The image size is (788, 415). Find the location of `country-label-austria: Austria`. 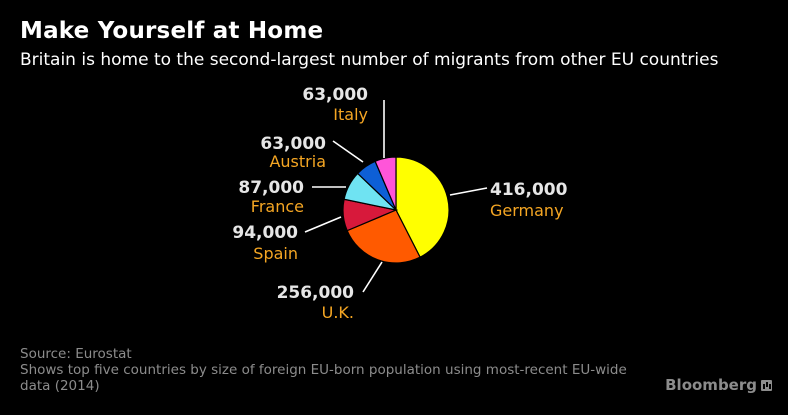

country-label-austria: Austria is located at coordinates (297, 161).